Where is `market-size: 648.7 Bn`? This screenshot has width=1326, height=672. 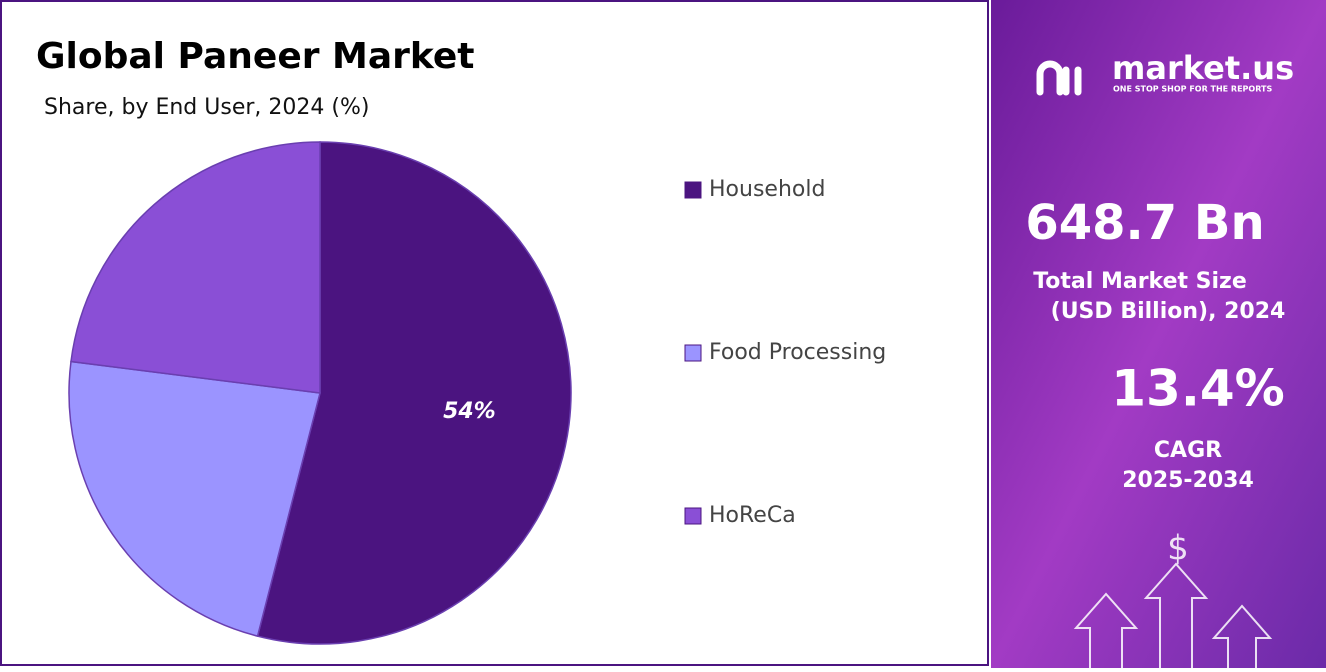
market-size: 648.7 Bn is located at coordinates (1144, 223).